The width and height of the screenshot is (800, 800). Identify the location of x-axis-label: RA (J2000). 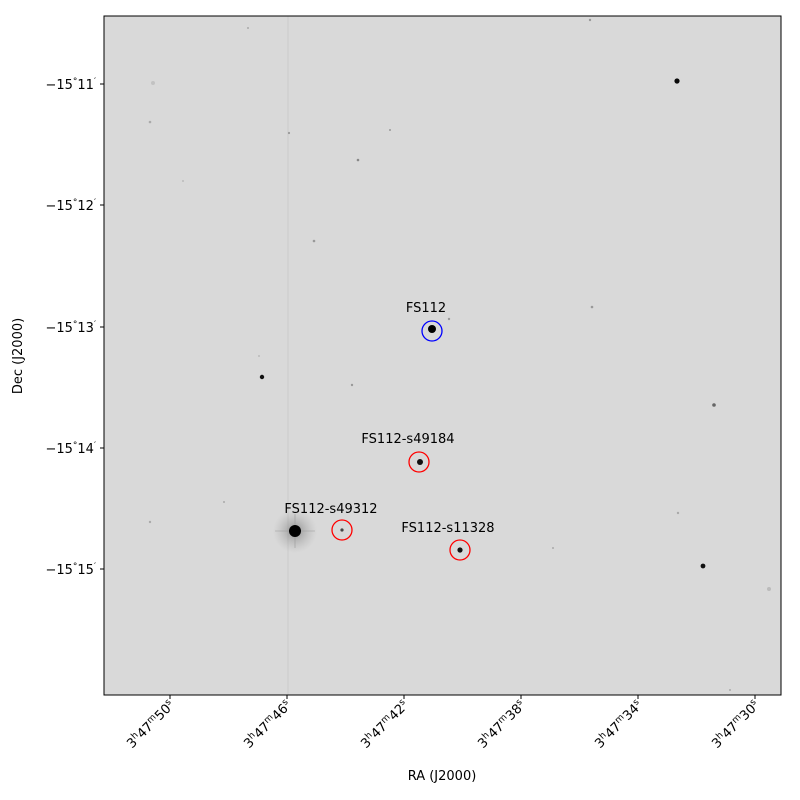
(442, 776).